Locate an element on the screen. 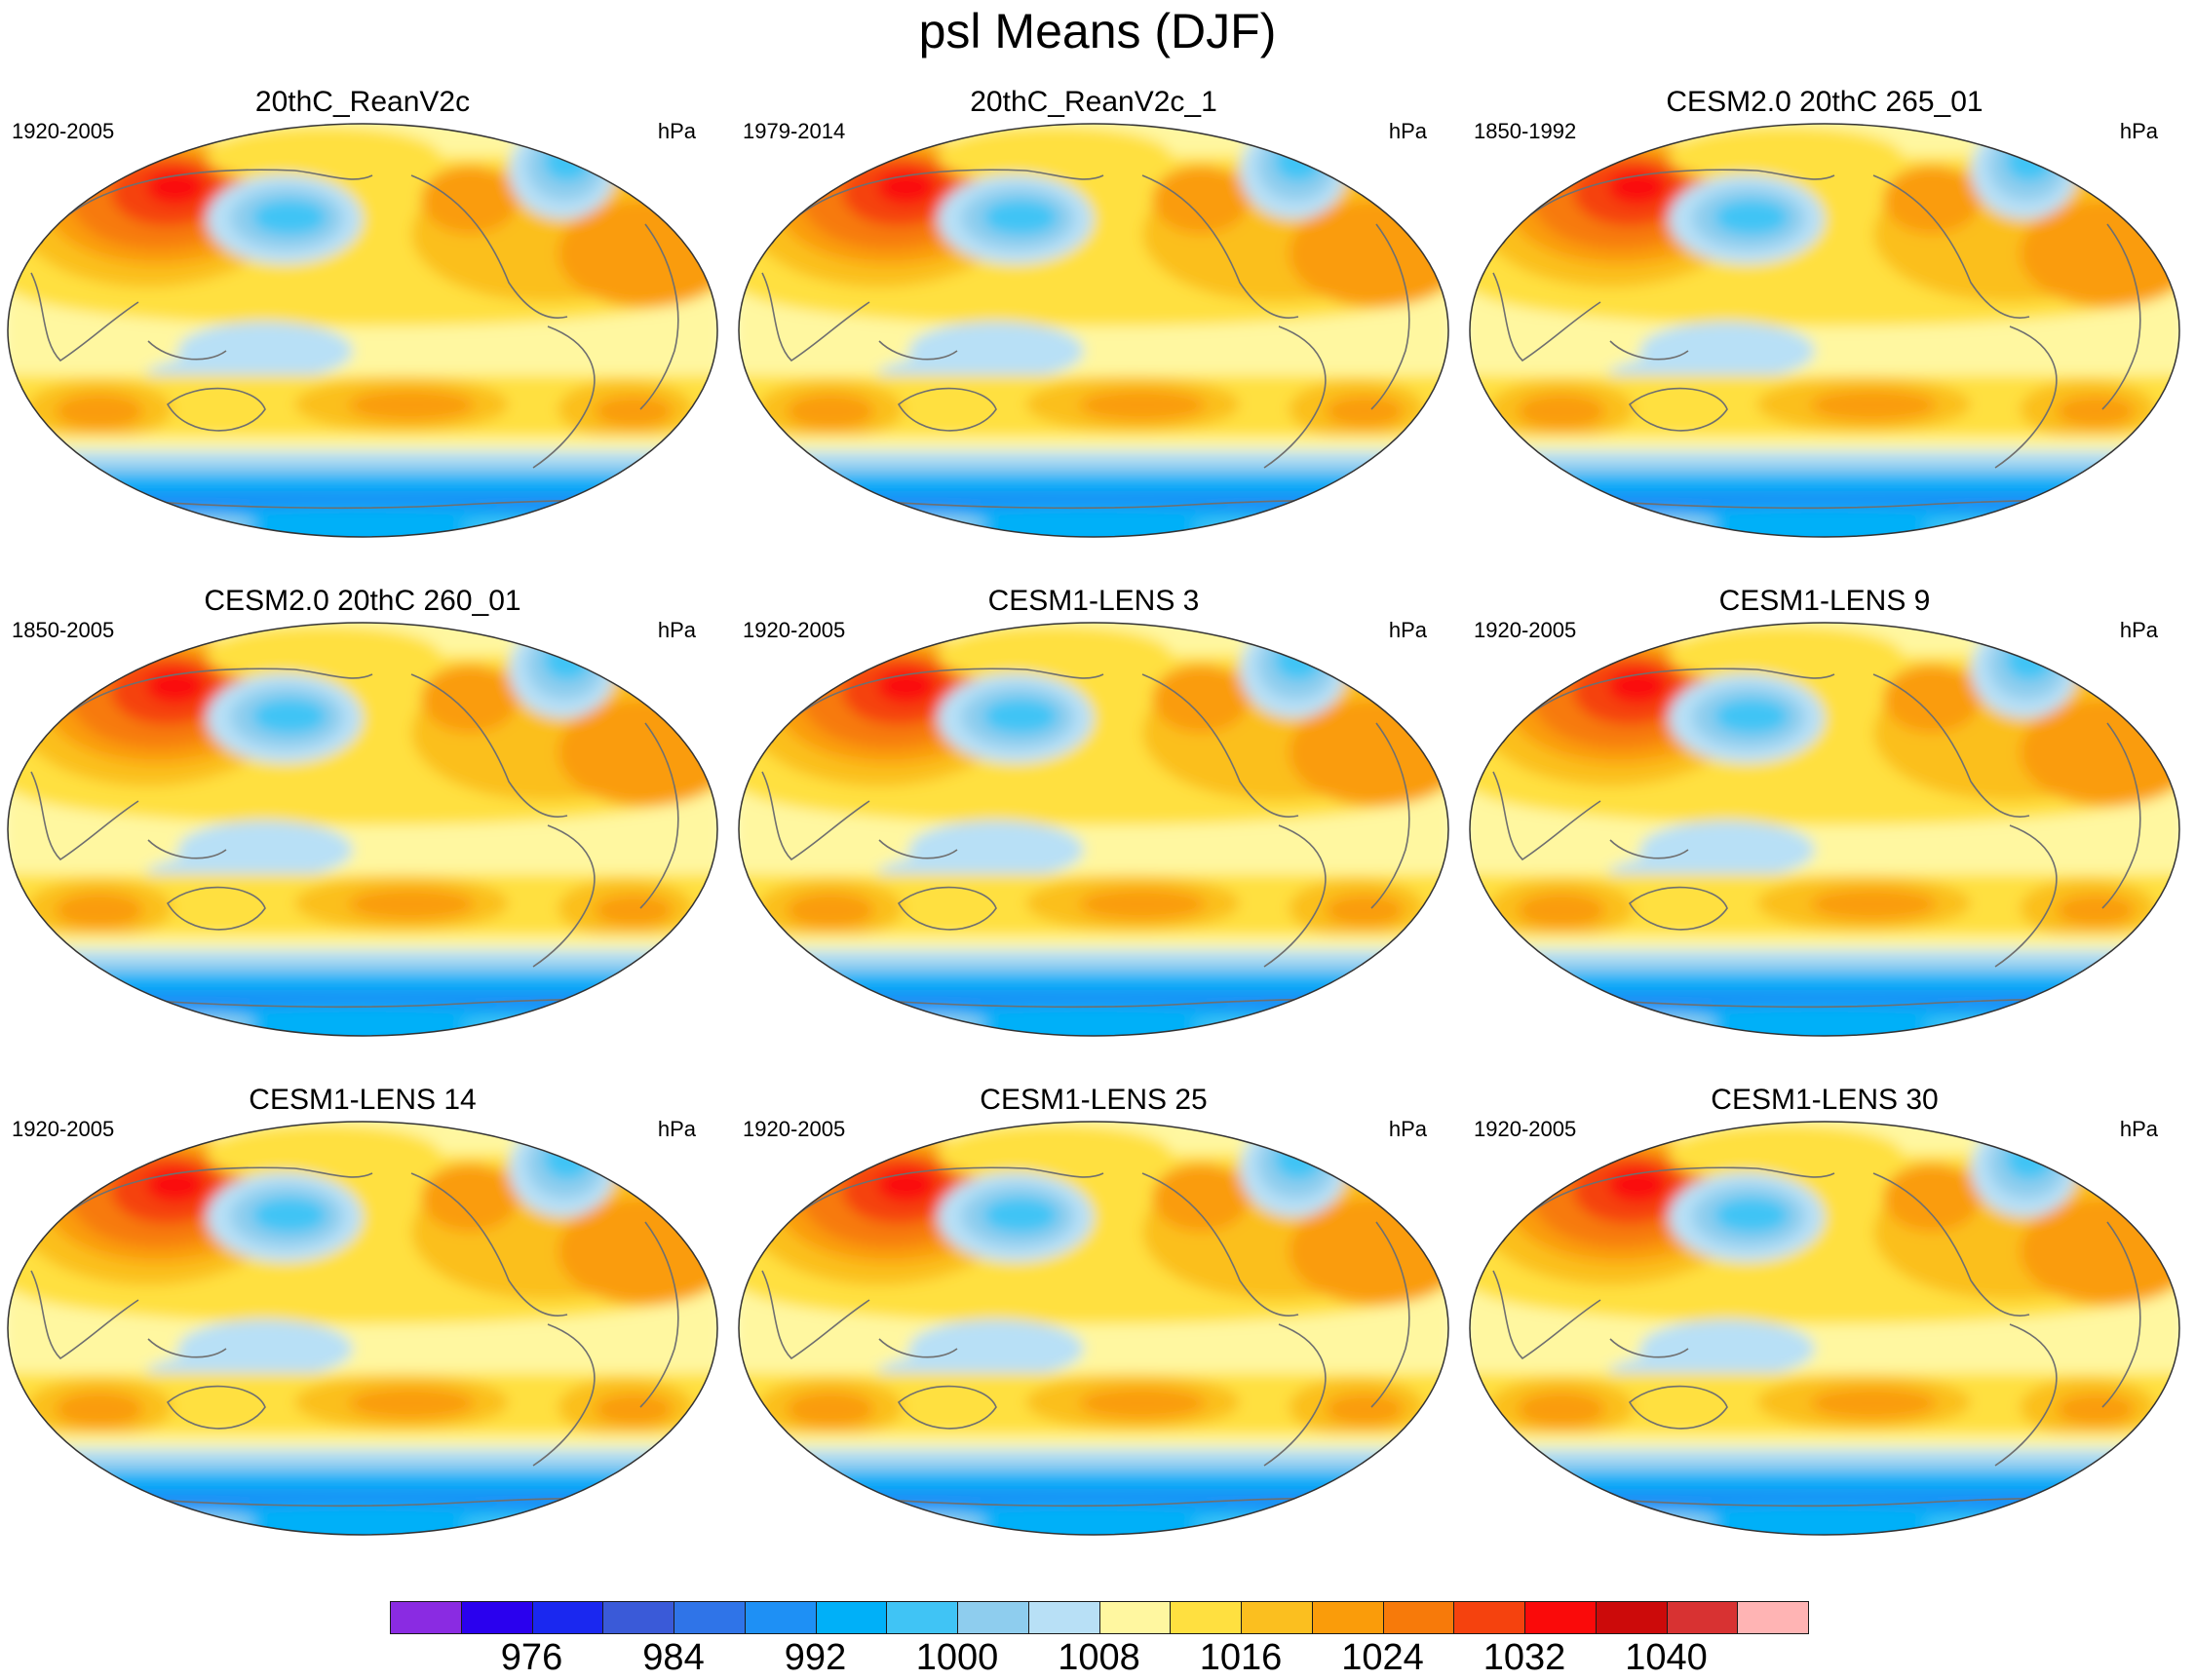 The height and width of the screenshot is (1680, 2195). colorbar-label: 1000 is located at coordinates (957, 1657).